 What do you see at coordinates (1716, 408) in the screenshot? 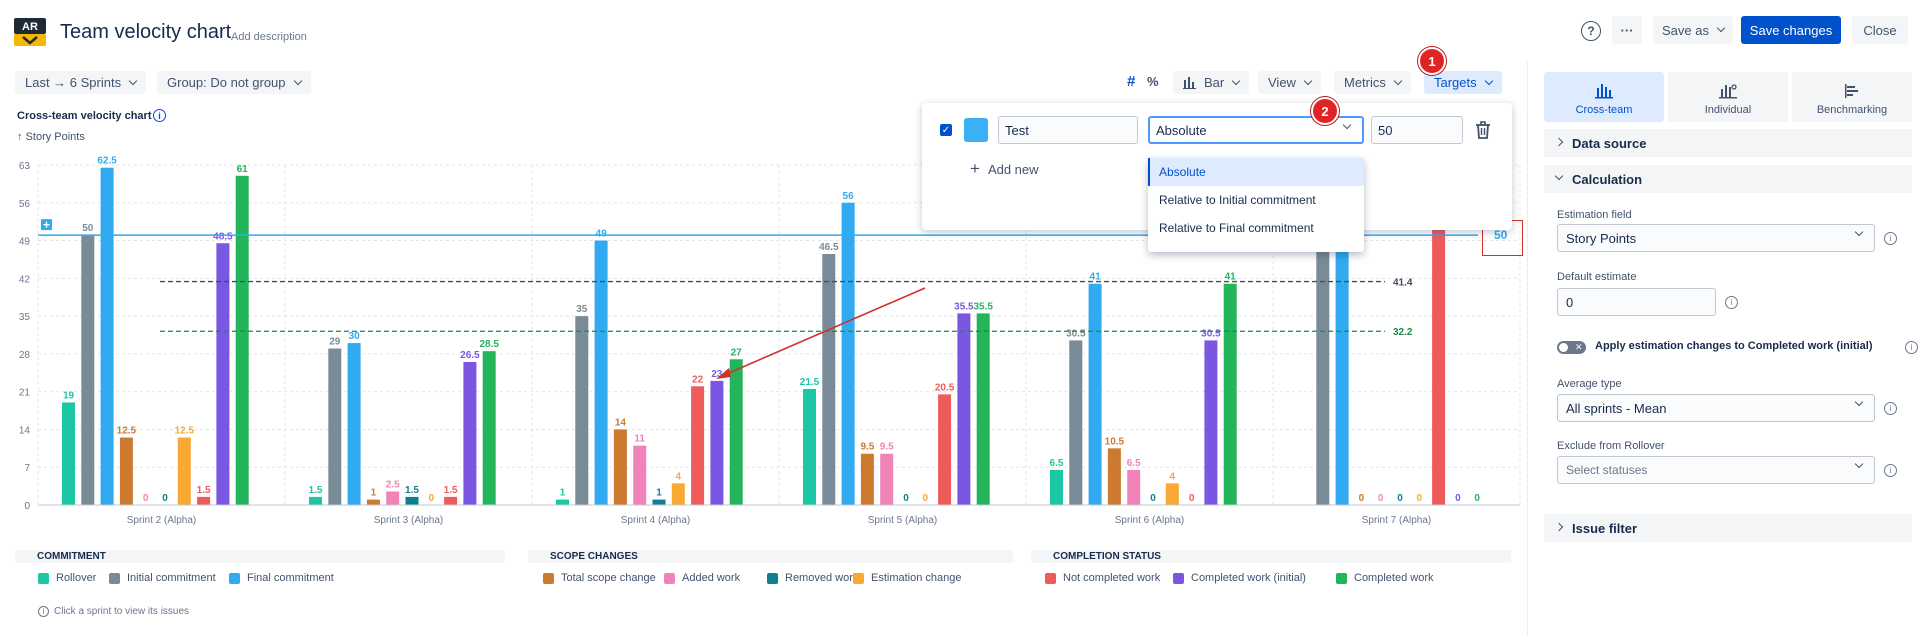
I see `average-type-select: All sprints - Mean` at bounding box center [1716, 408].